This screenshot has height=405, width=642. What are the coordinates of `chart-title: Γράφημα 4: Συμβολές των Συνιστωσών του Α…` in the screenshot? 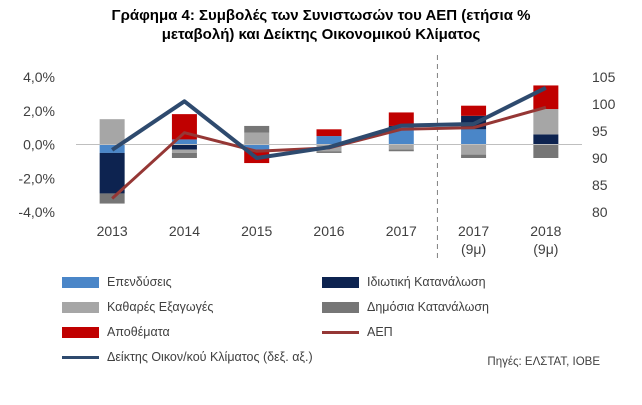 It's located at (321, 25).